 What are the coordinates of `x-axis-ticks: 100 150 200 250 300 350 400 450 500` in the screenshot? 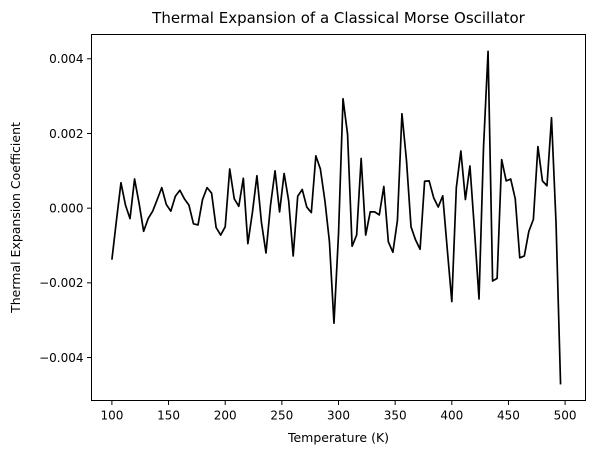 It's located at (338, 411).